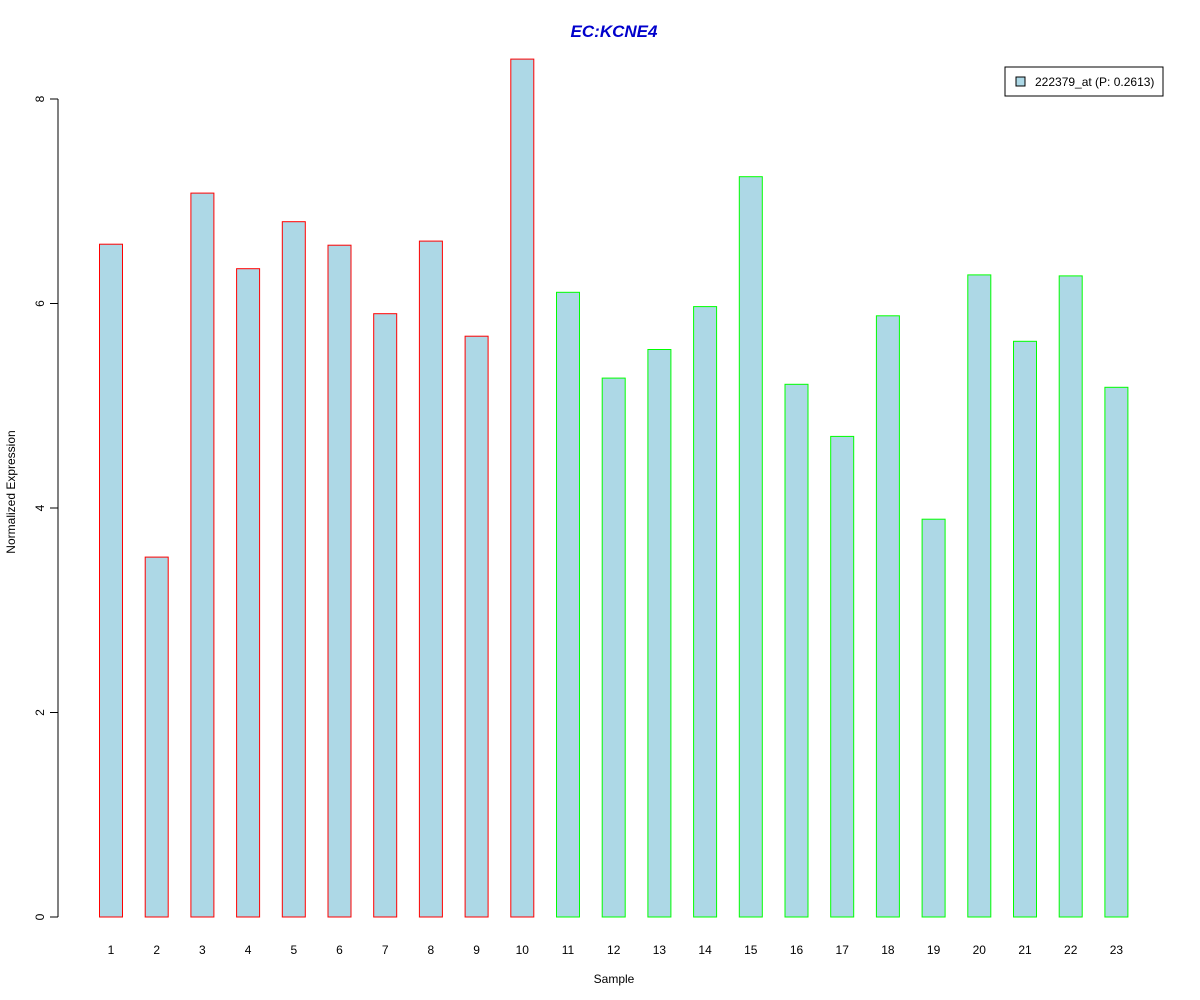  What do you see at coordinates (1117, 950) in the screenshot?
I see `x-tick-label: 23` at bounding box center [1117, 950].